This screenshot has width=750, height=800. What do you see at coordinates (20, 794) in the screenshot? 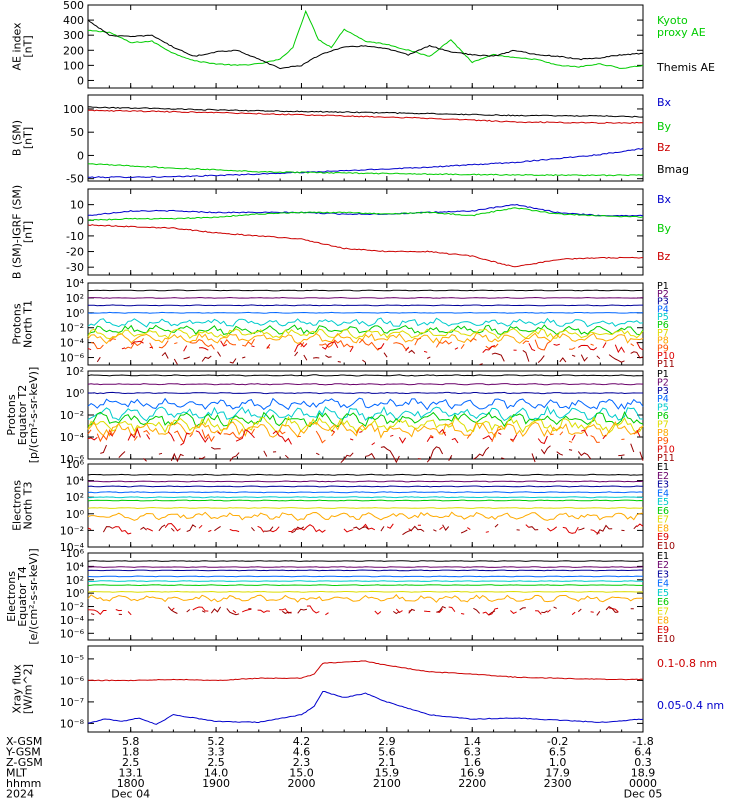
I see `x-axis-year: 2024` at bounding box center [20, 794].